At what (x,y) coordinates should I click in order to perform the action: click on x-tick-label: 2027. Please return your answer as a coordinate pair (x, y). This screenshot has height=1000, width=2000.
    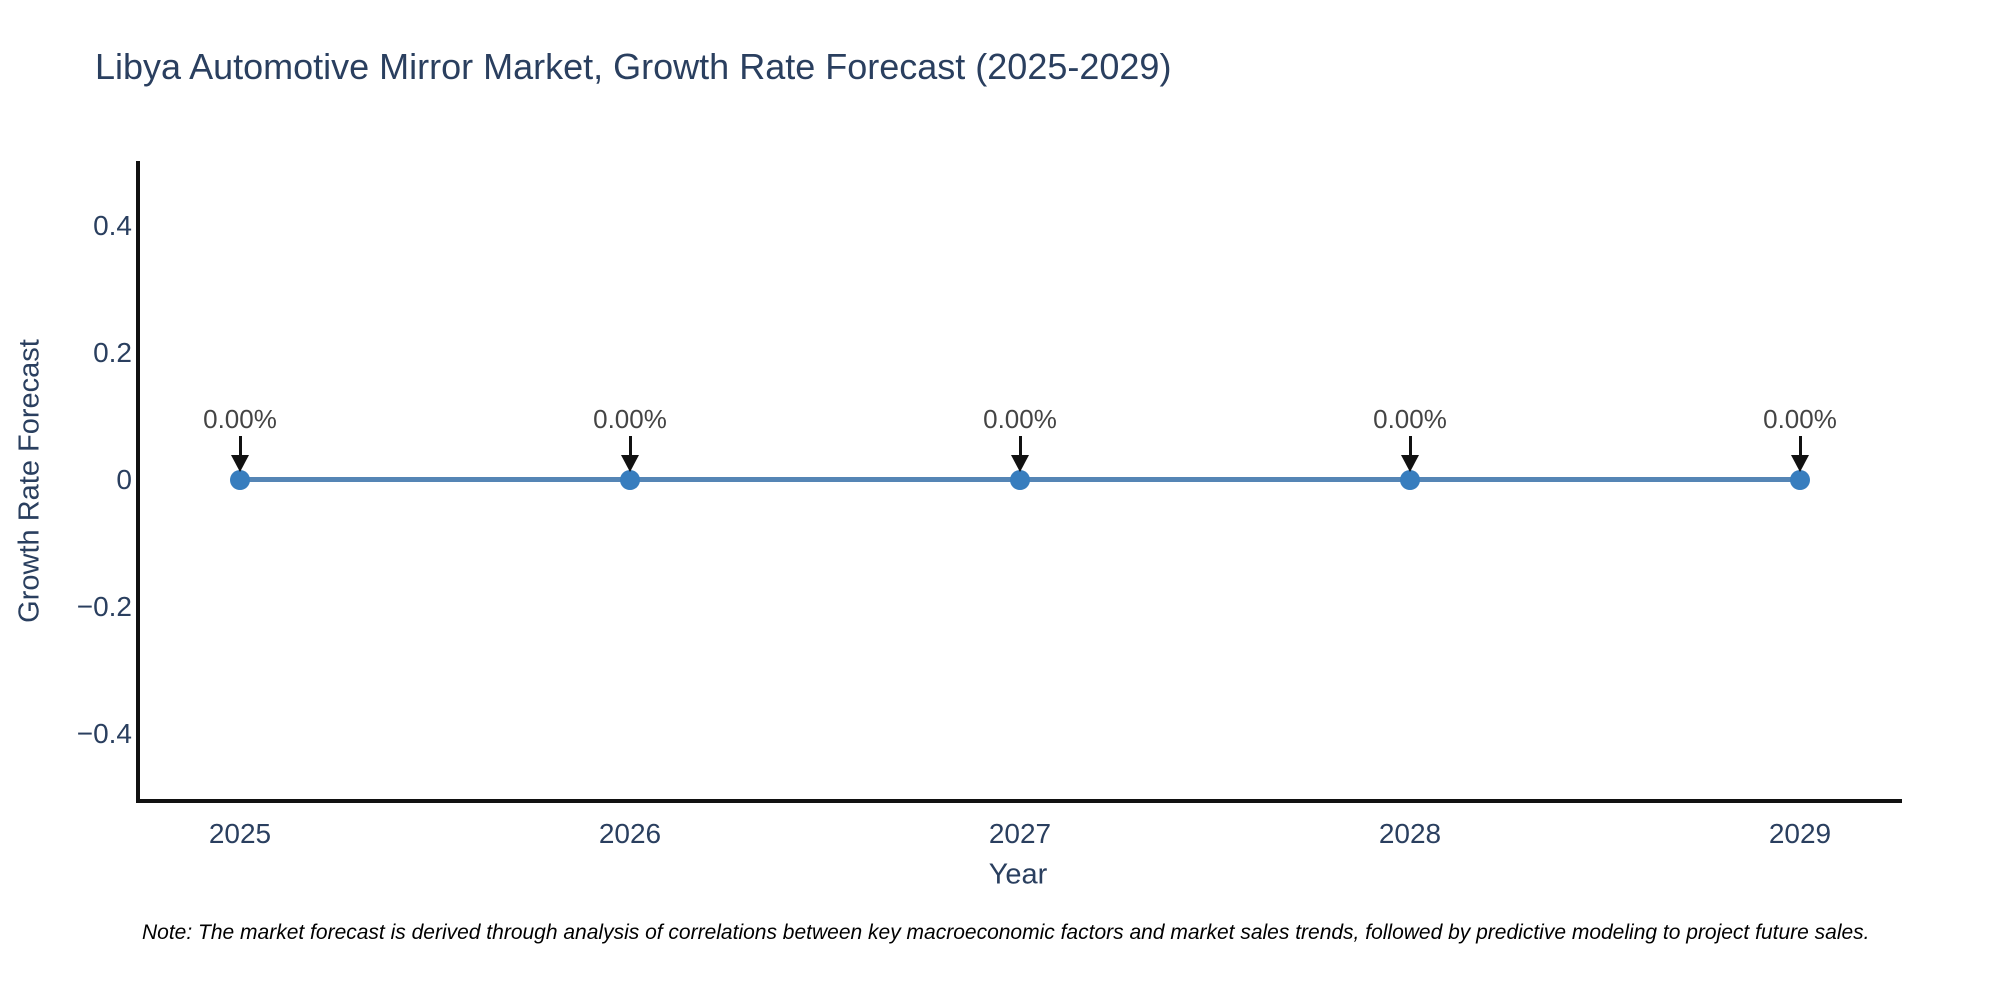
    Looking at the image, I should click on (1020, 833).